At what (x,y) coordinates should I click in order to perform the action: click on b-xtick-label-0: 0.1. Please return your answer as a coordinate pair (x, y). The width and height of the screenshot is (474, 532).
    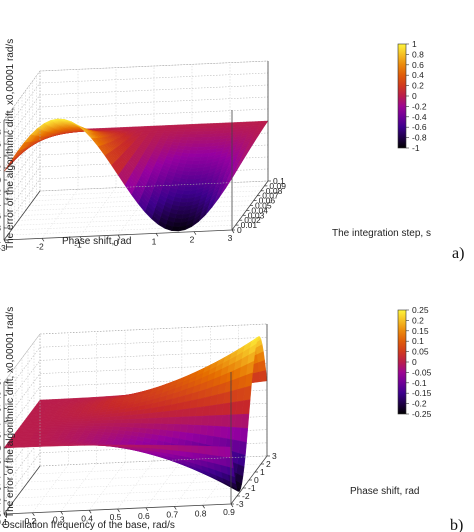
    Looking at the image, I should click on (4, 522).